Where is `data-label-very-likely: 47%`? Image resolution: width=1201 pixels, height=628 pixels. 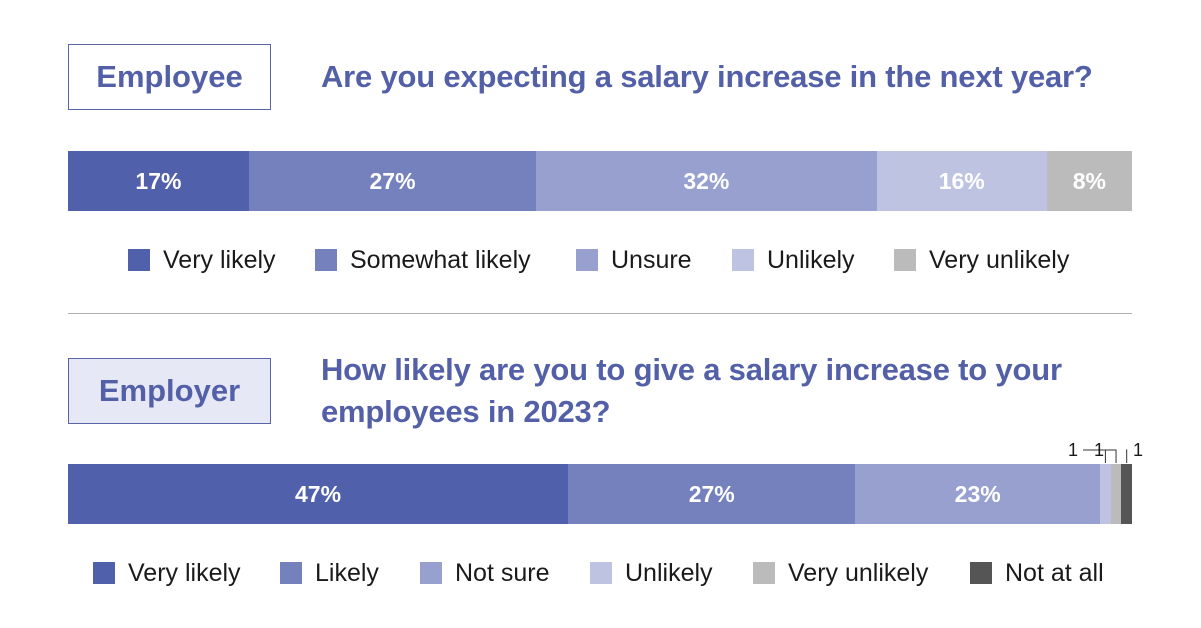
data-label-very-likely: 47% is located at coordinates (318, 493).